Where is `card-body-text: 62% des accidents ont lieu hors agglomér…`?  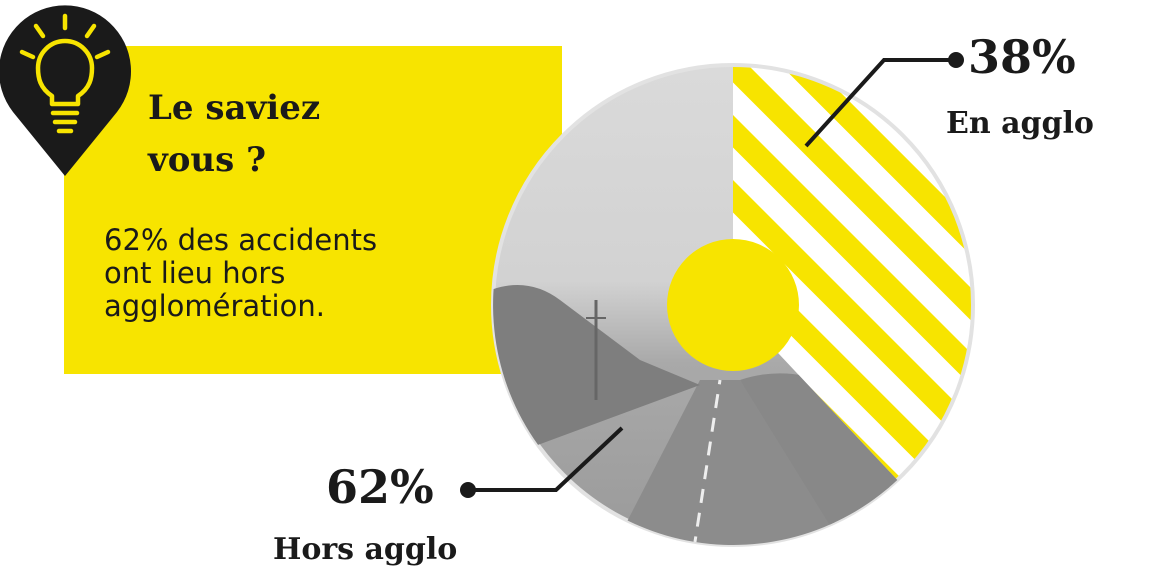
card-body-text: 62% des accidents ont lieu hors agglomér… is located at coordinates (241, 273).